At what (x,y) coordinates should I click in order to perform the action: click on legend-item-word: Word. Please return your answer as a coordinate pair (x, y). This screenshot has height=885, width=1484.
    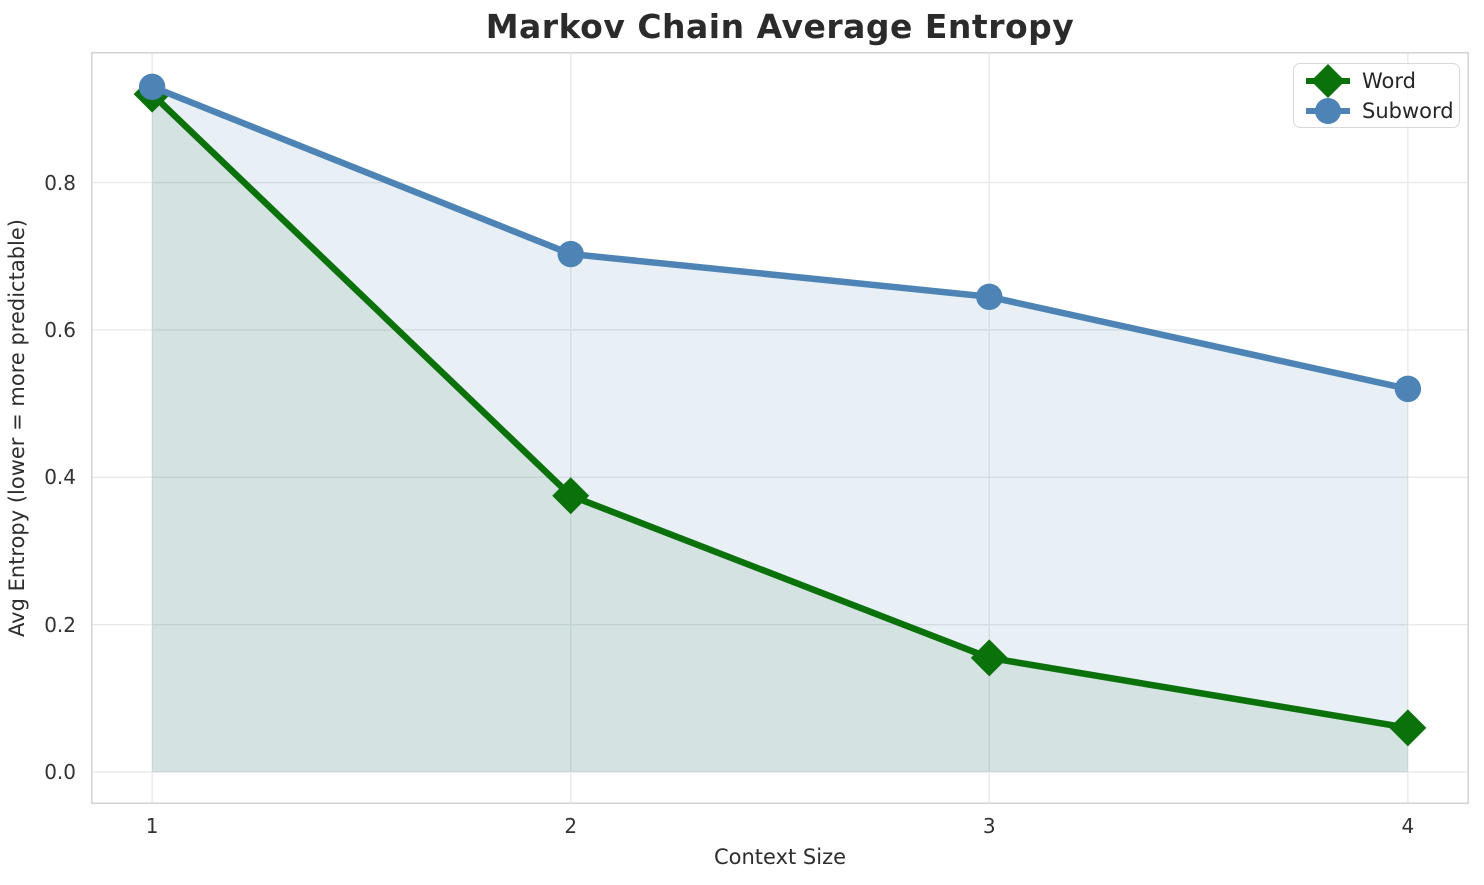
    Looking at the image, I should click on (1376, 81).